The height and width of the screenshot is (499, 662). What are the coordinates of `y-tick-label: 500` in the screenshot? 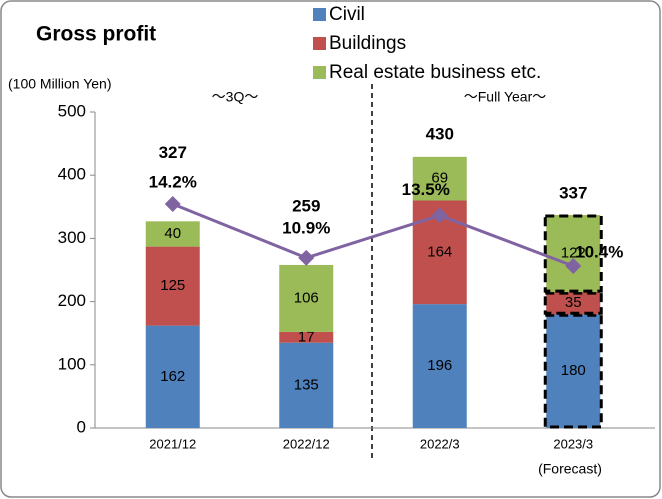 It's located at (72, 110).